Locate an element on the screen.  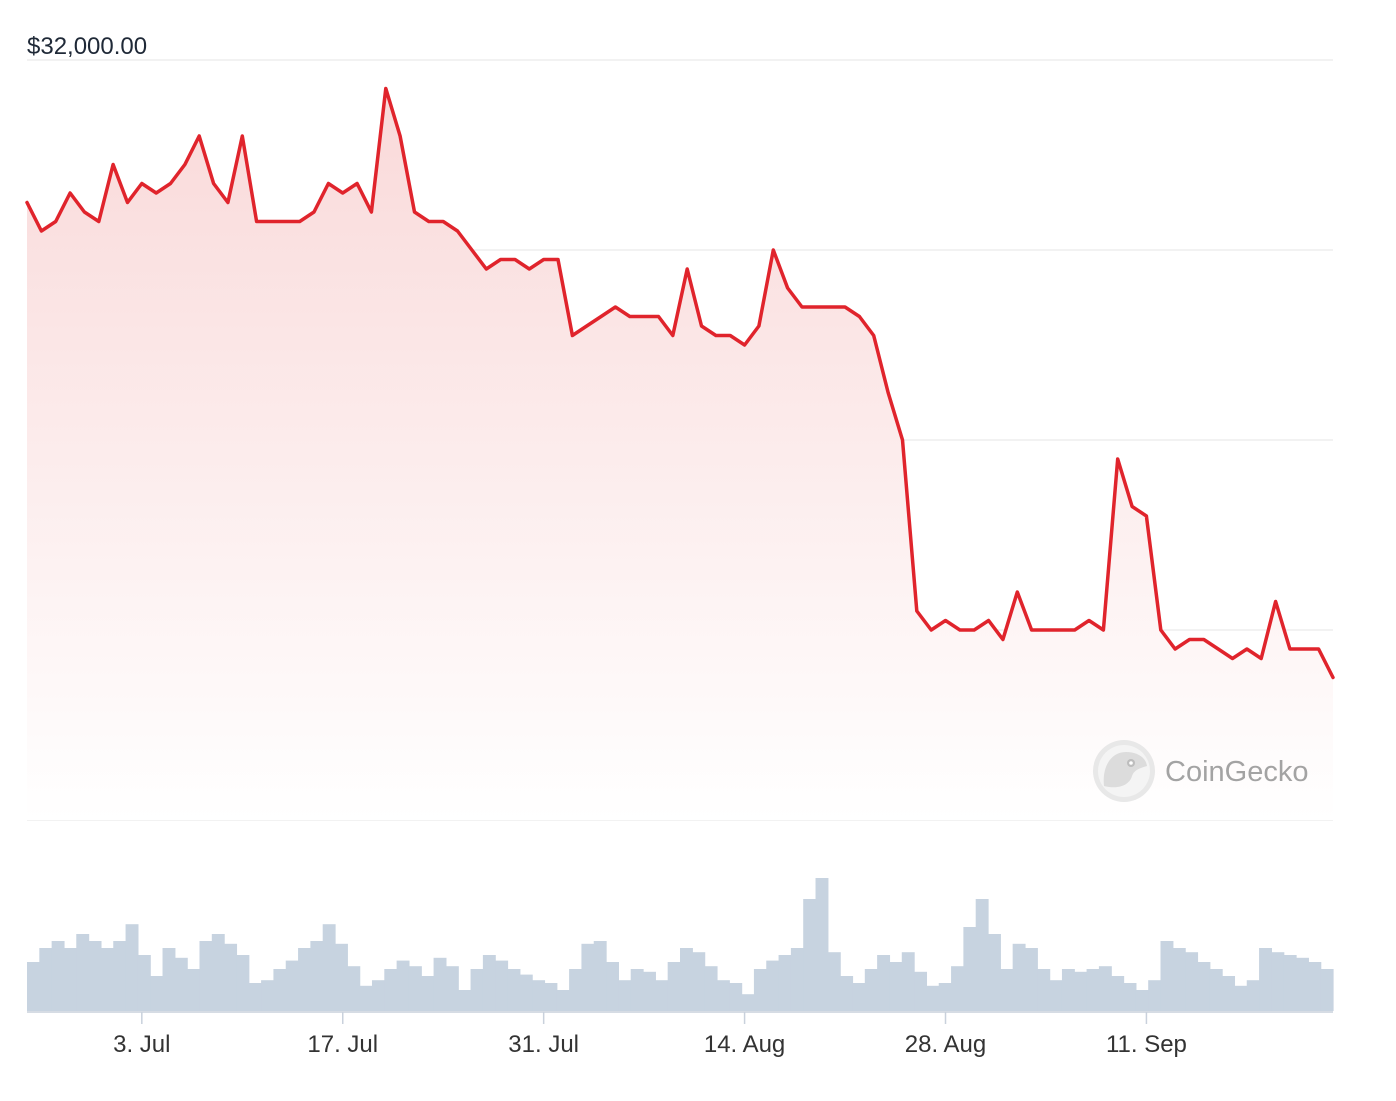
coingecko-watermark: CoinGecko is located at coordinates (1200, 771).